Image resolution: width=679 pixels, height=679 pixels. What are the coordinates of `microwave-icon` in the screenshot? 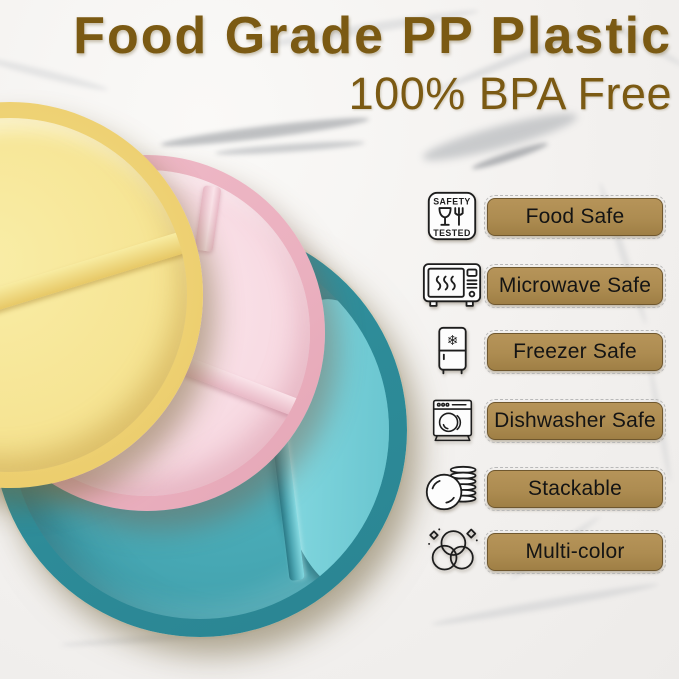 It's located at (452, 285).